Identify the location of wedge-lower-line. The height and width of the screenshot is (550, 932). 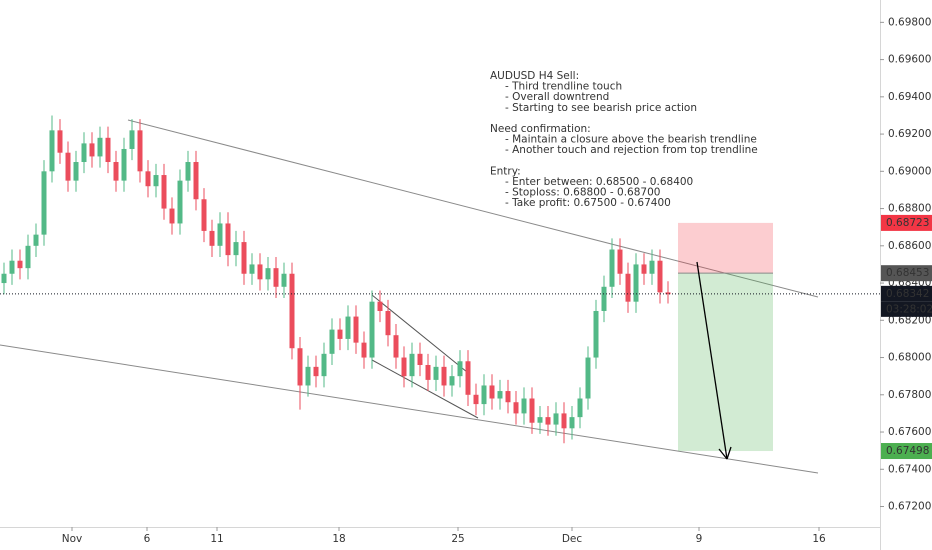
(425, 389).